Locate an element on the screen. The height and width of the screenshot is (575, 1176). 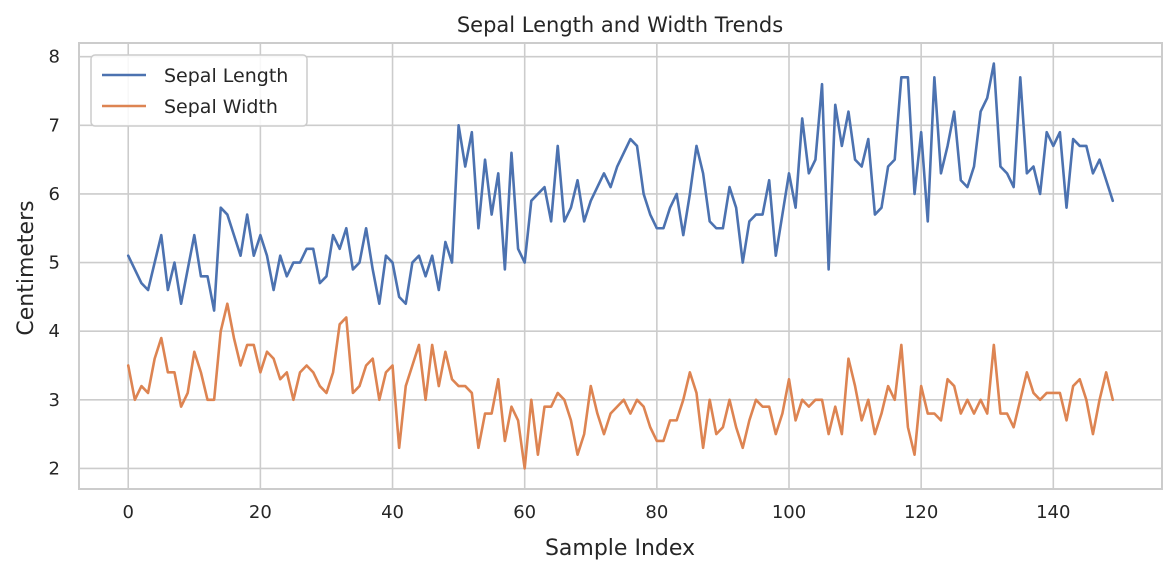
x-tick-label: 40 is located at coordinates (392, 512).